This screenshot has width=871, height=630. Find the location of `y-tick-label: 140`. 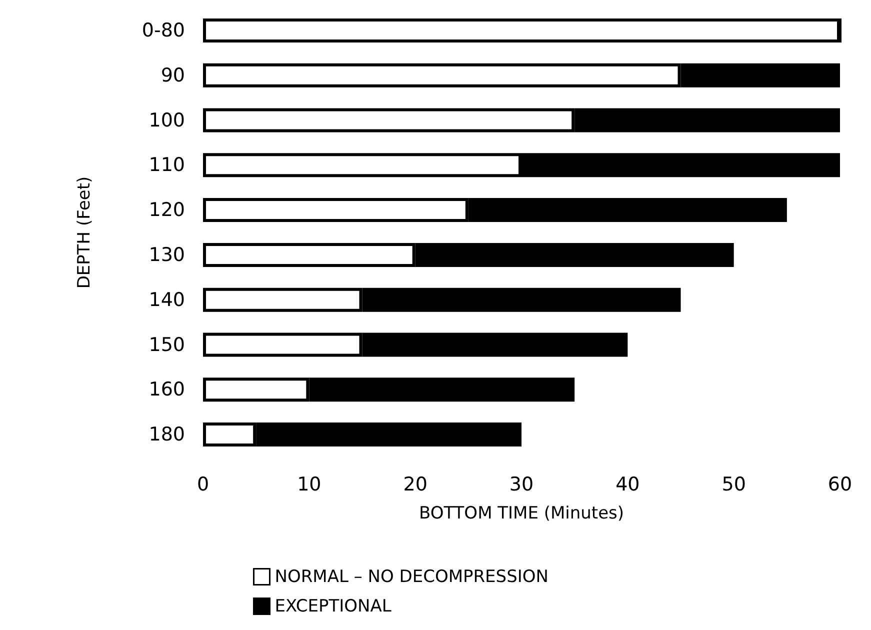

y-tick-label: 140 is located at coordinates (166, 299).